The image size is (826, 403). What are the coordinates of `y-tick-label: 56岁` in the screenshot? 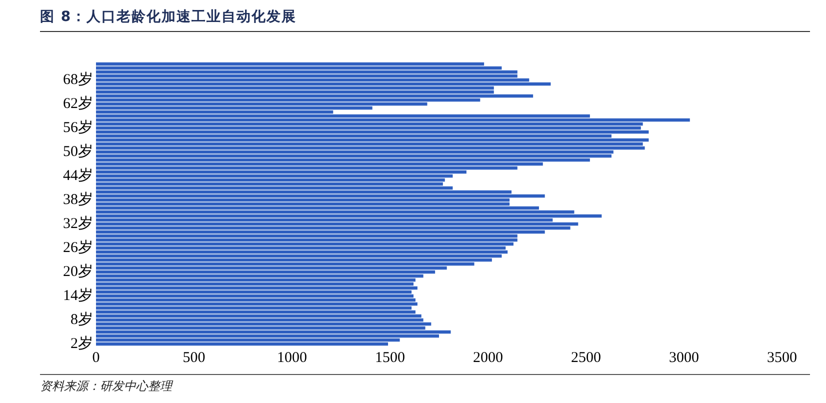 It's located at (78, 127).